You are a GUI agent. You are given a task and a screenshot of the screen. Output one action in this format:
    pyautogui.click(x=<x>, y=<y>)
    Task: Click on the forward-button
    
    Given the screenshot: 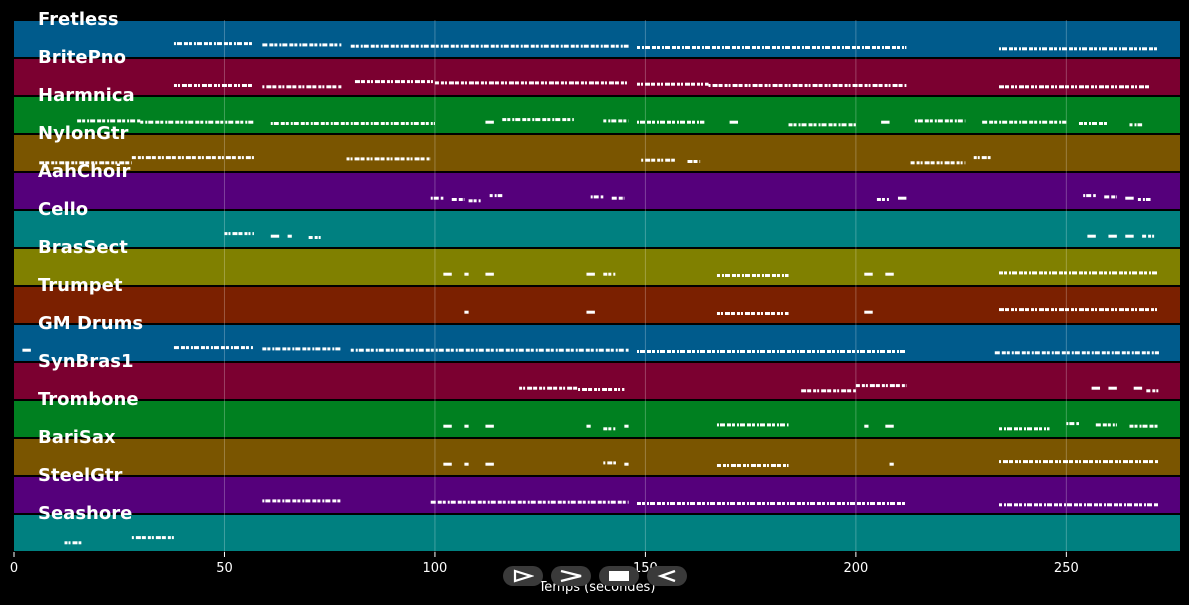 What is the action you would take?
    pyautogui.click(x=571, y=576)
    